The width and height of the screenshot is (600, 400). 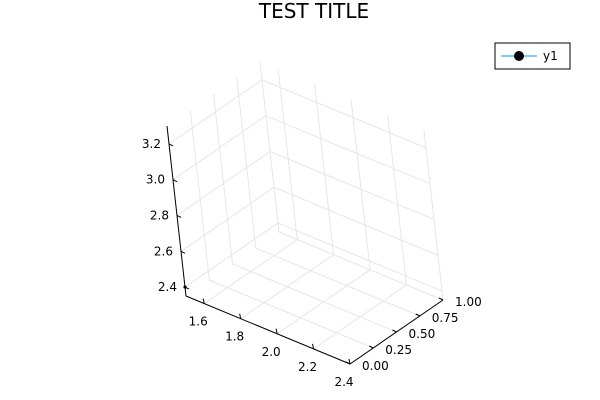 What do you see at coordinates (375, 366) in the screenshot?
I see `y-tick-label-0: 0.00` at bounding box center [375, 366].